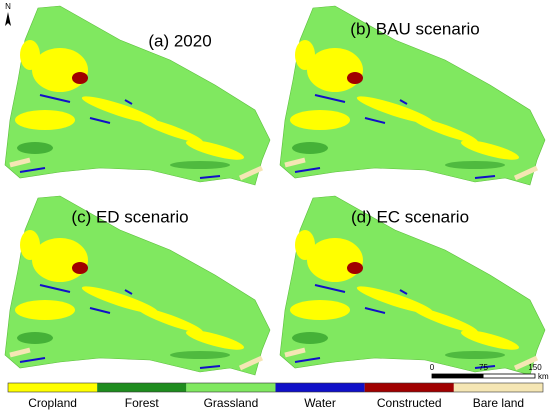 This screenshot has width=550, height=412. What do you see at coordinates (409, 403) in the screenshot?
I see `legend-label: Constructed` at bounding box center [409, 403].